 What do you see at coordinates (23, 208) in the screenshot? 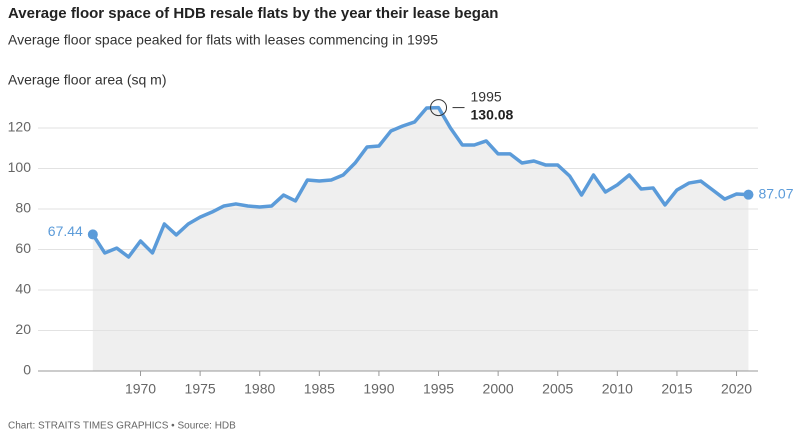
I see `y-tick-label: 80` at bounding box center [23, 208].